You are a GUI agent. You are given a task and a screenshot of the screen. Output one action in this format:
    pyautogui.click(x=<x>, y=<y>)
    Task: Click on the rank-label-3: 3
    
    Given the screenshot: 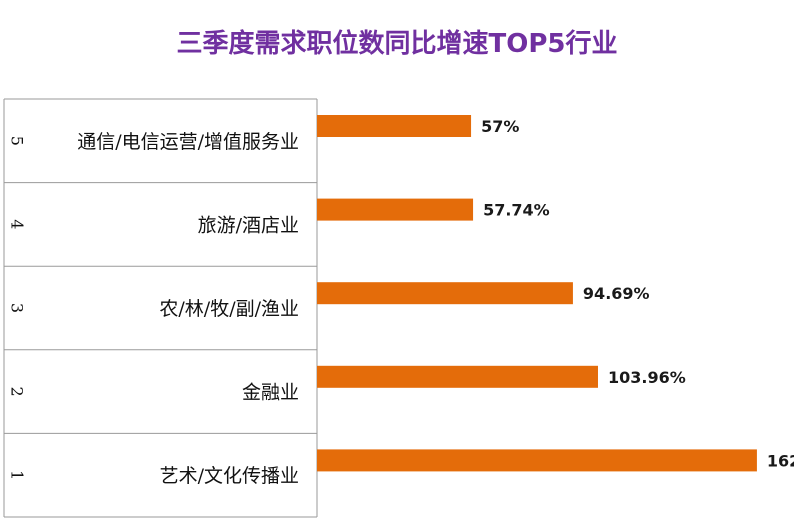 What is the action you would take?
    pyautogui.click(x=17, y=308)
    